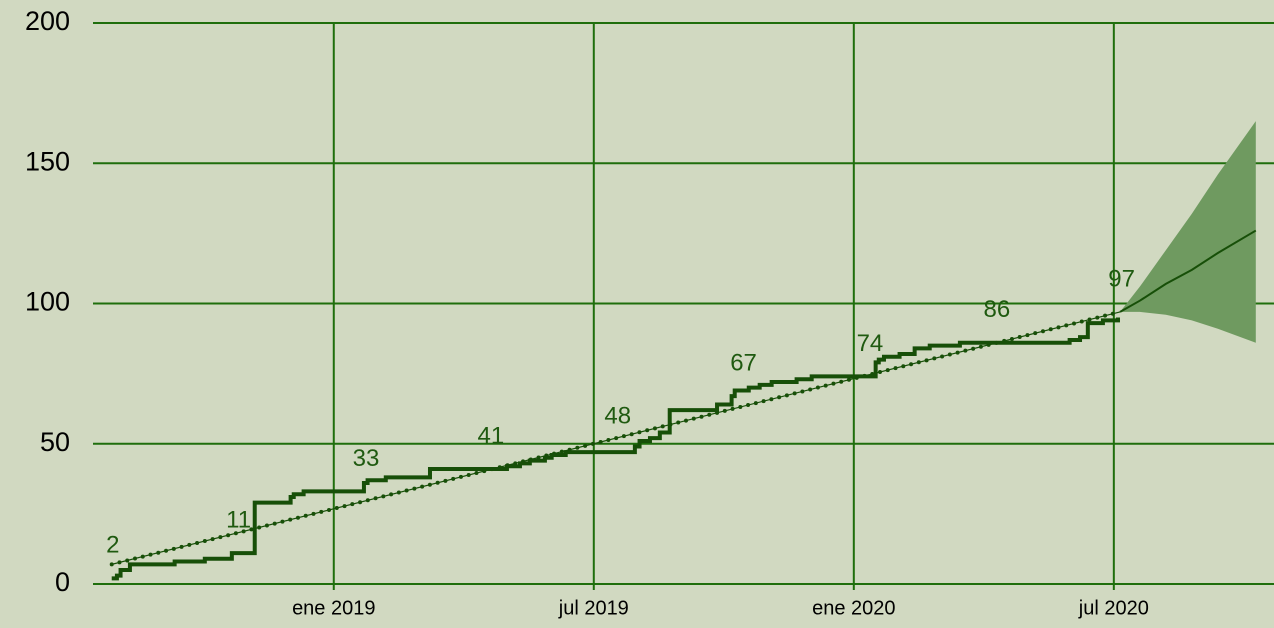  What do you see at coordinates (996, 309) in the screenshot?
I see `data-label: 86` at bounding box center [996, 309].